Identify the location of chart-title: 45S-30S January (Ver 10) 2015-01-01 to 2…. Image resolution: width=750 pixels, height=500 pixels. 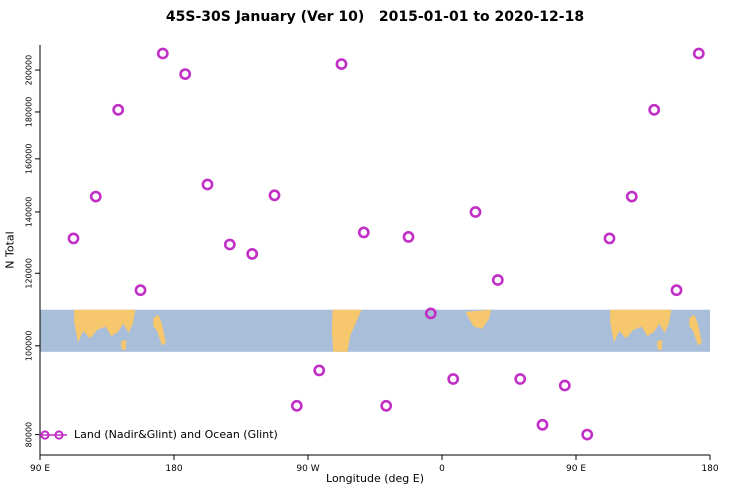
(375, 17).